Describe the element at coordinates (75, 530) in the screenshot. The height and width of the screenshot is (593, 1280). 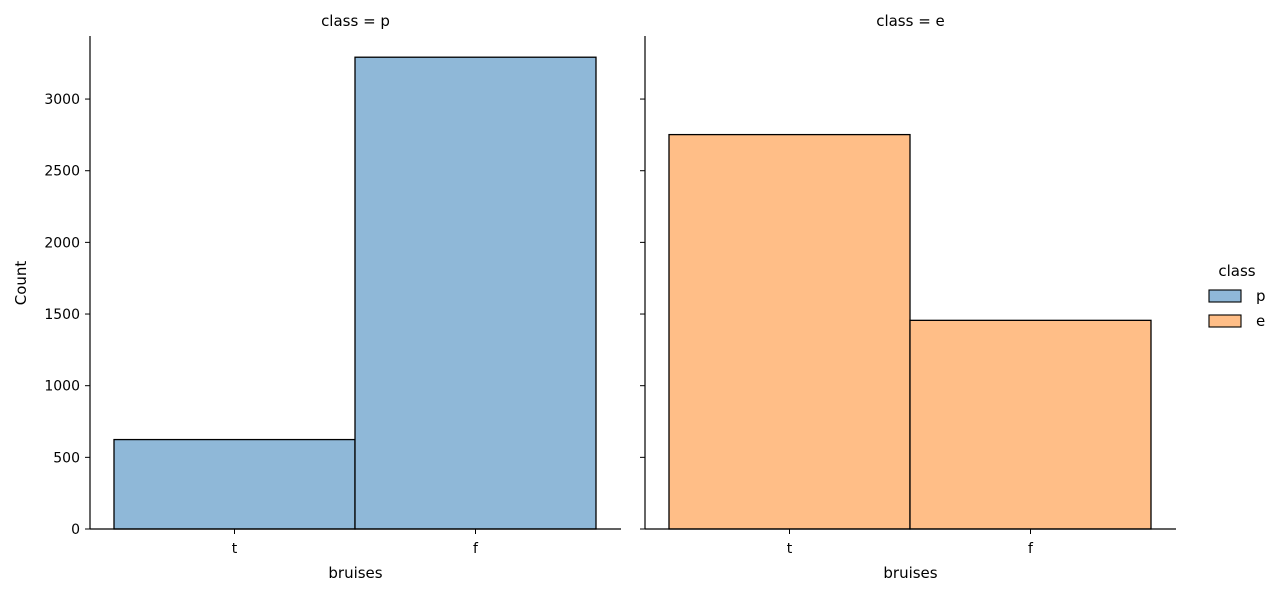
I see `y-tick-label: 0` at that location.